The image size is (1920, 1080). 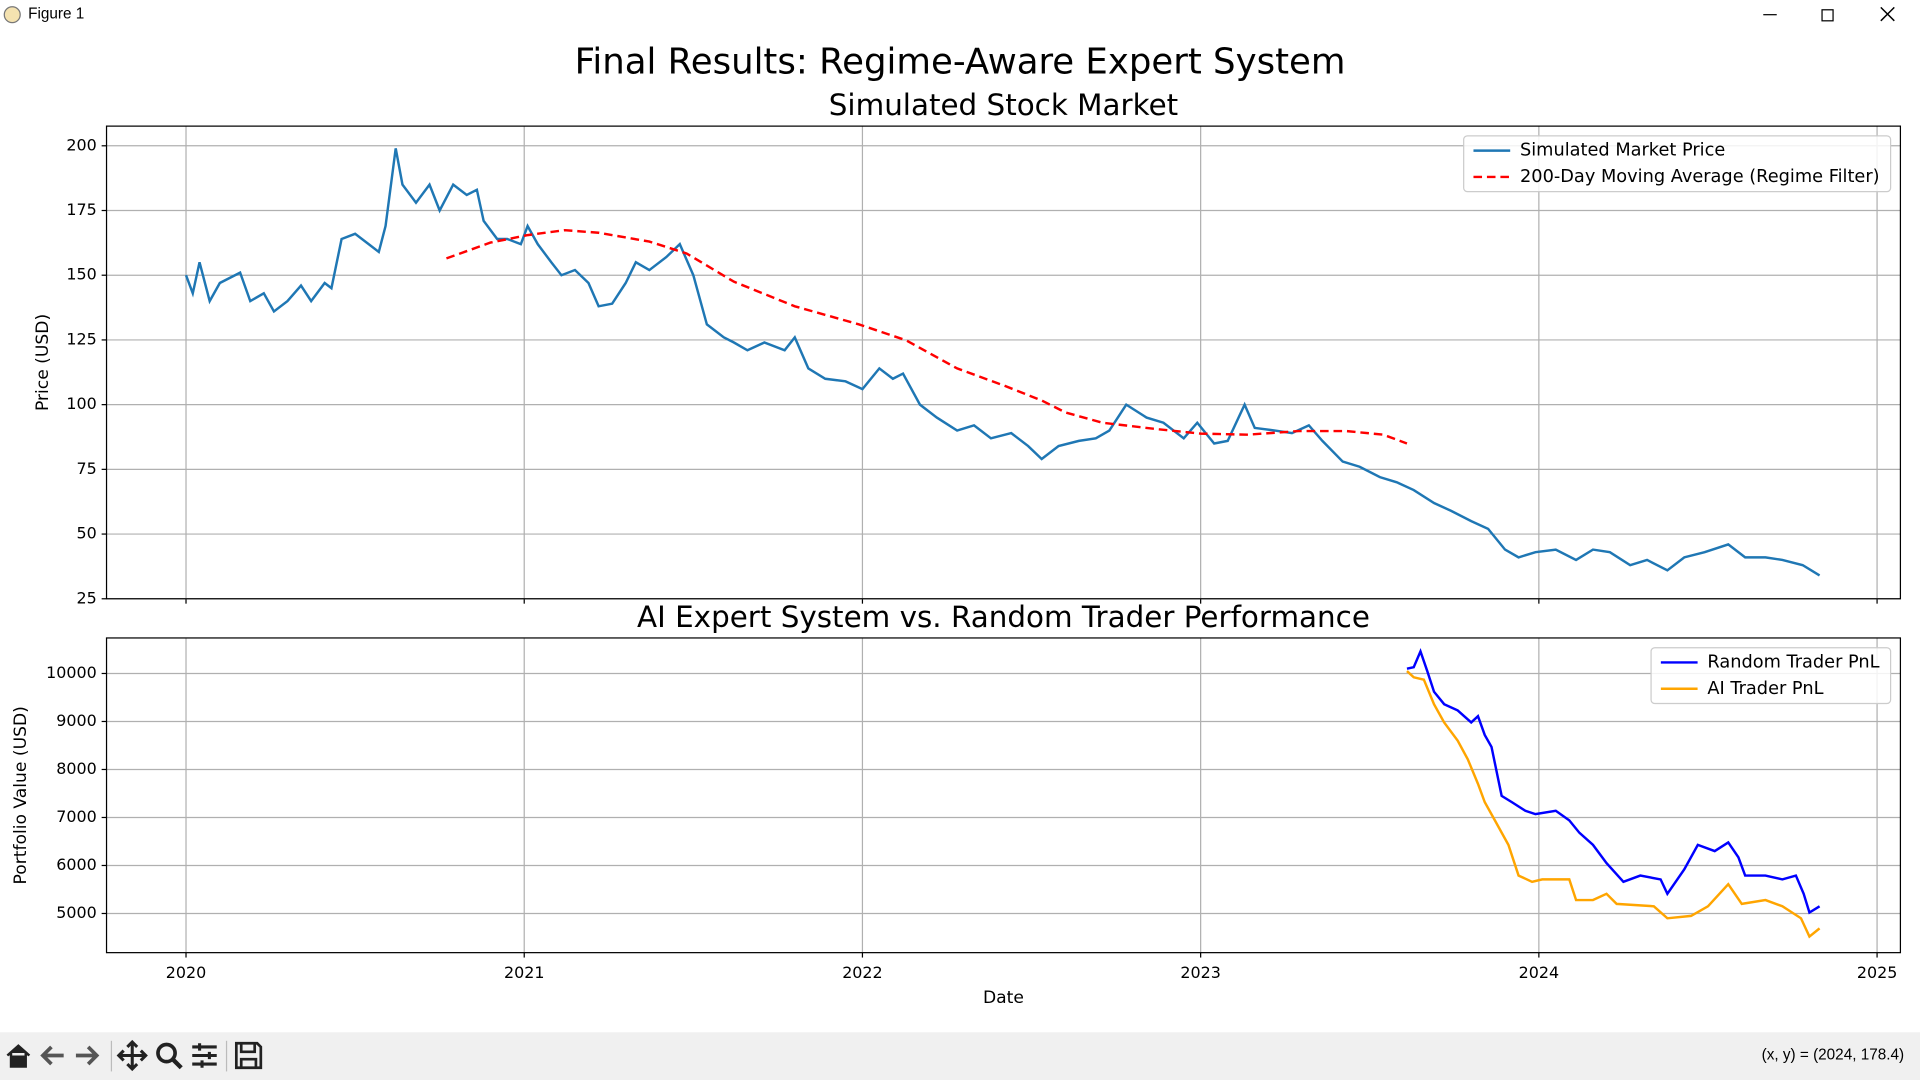 What do you see at coordinates (1833, 1055) in the screenshot?
I see `cursor-status: (x, y) = (2024, 178.4)` at bounding box center [1833, 1055].